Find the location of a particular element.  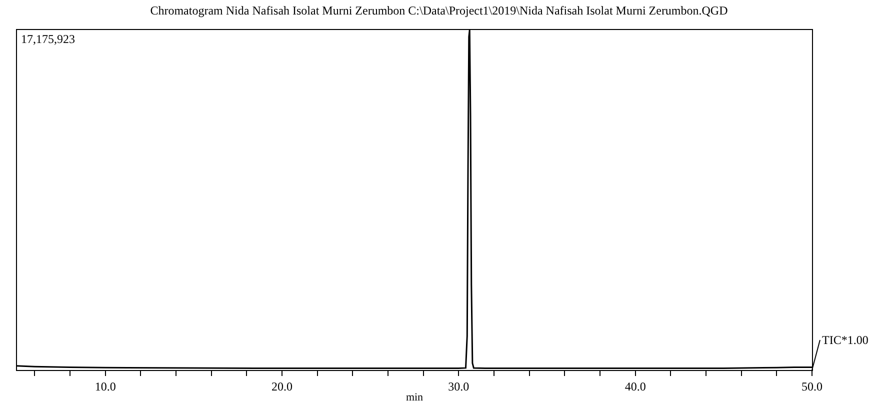

chart-title: Chromatogram Nida Nafisah Isolat Murni Zerumbon C:\Data\Project1\2019\Nida Nafisah Isolat Murni Zerumbon.QGD is located at coordinates (439, 11).